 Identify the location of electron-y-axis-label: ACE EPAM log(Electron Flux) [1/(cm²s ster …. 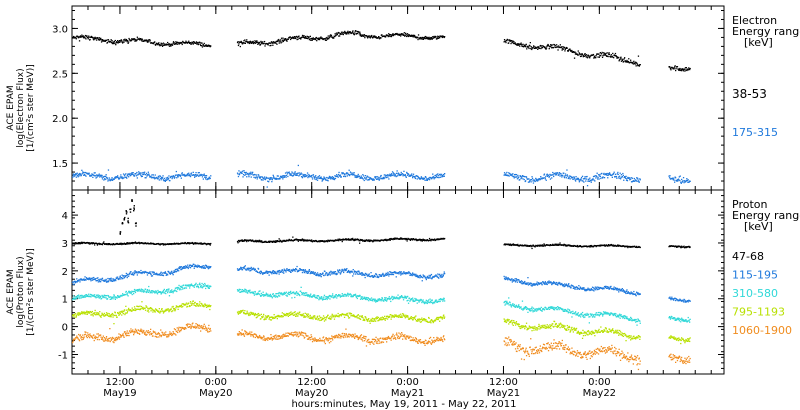
(21, 107).